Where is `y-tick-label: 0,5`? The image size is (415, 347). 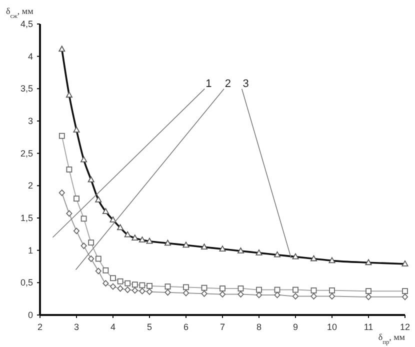 y-tick-label: 0,5 is located at coordinates (26, 283).